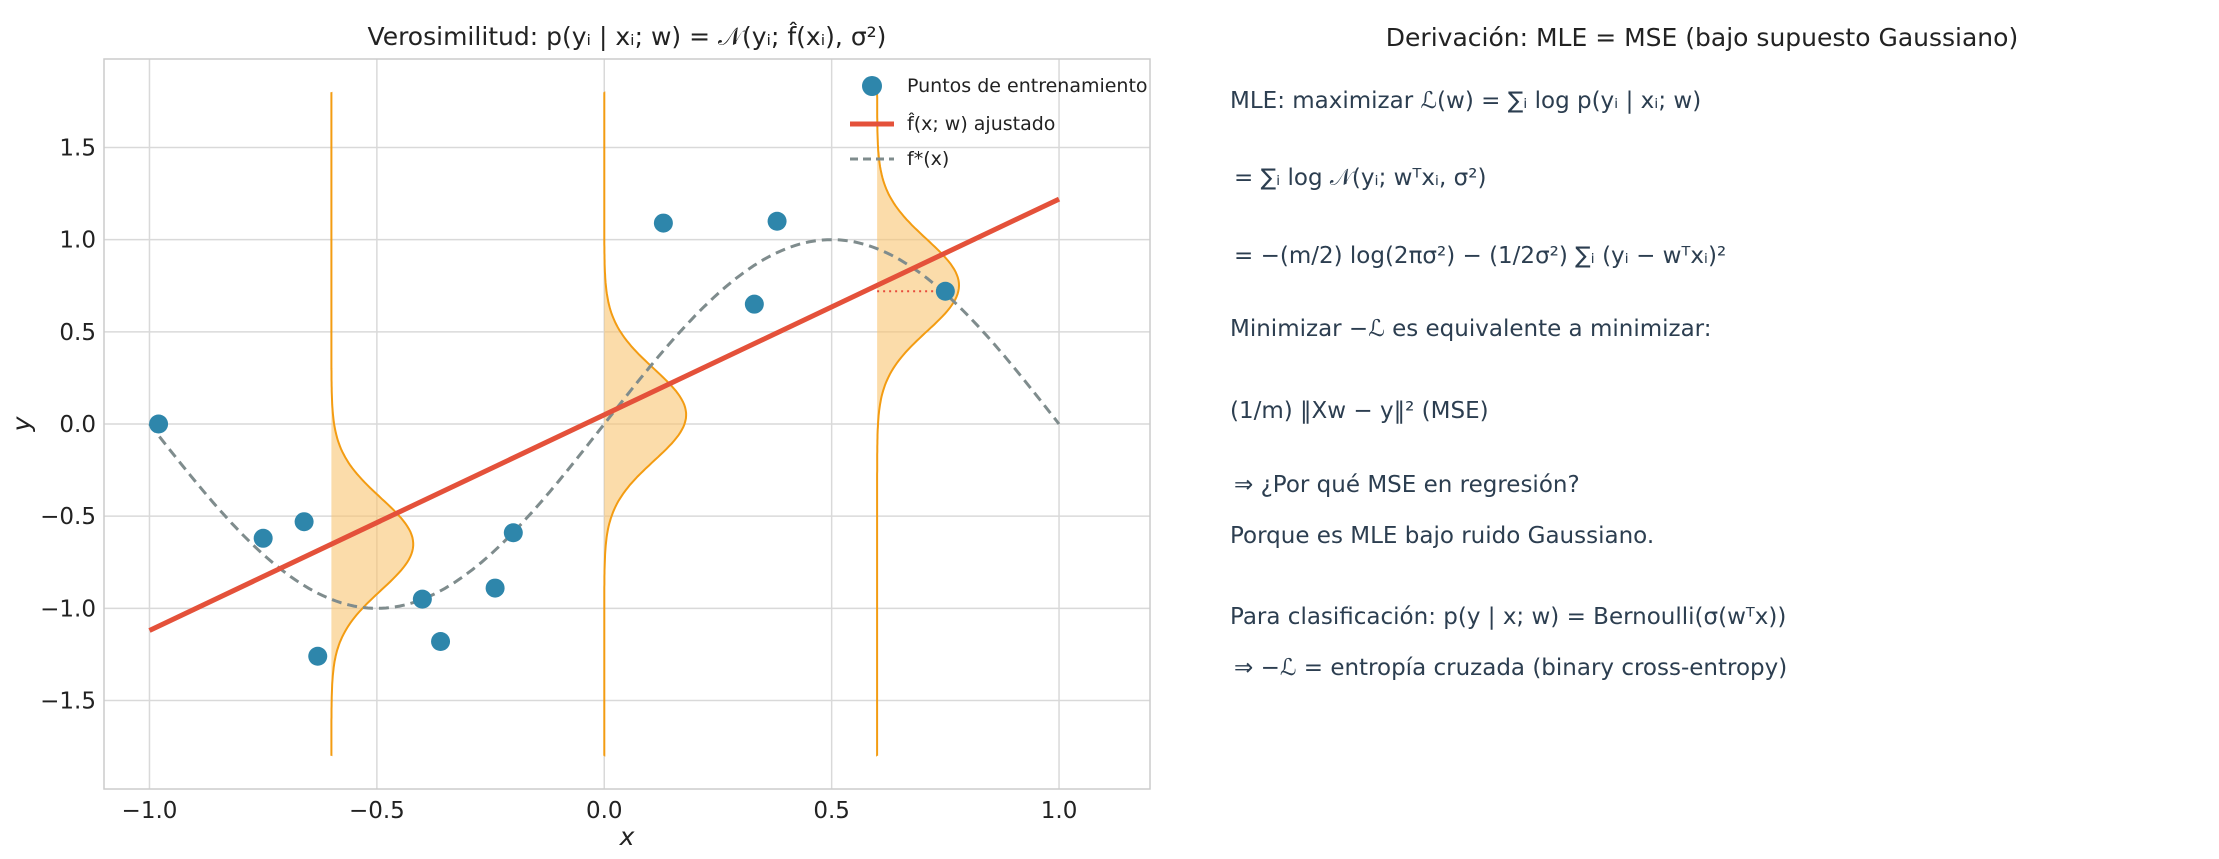 The width and height of the screenshot is (2219, 859). I want to click on x-tick-labels: −1.0 −0.5 0.0 0.5 1.0, so click(600, 811).